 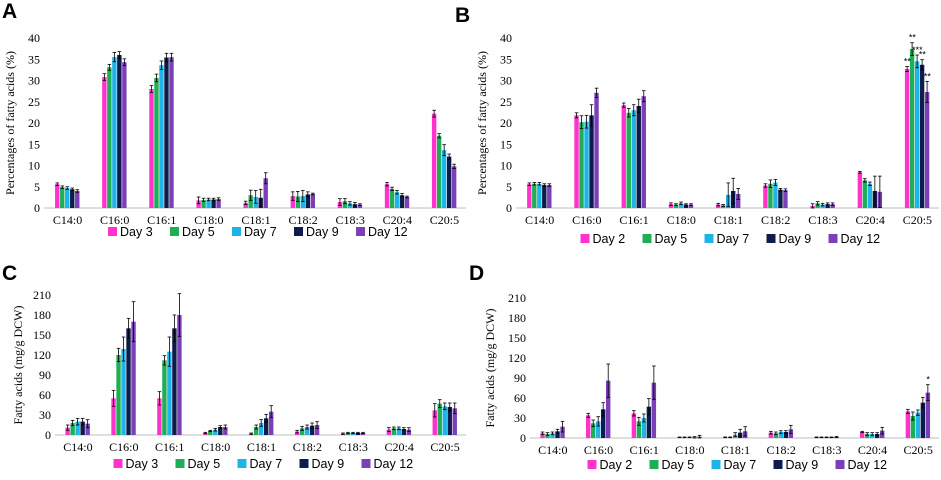 I want to click on legend-label: Day 5, so click(x=198, y=232).